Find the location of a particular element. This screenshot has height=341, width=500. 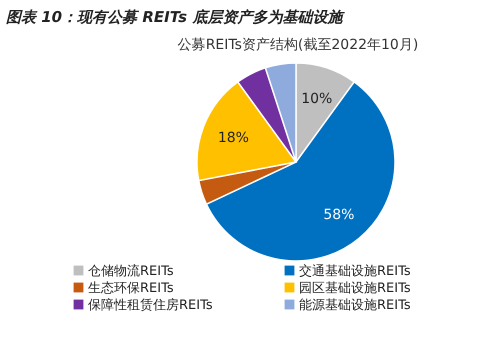

chart-subtitle: 公募REITs资产结构(截至2022年10月) is located at coordinates (298, 45).